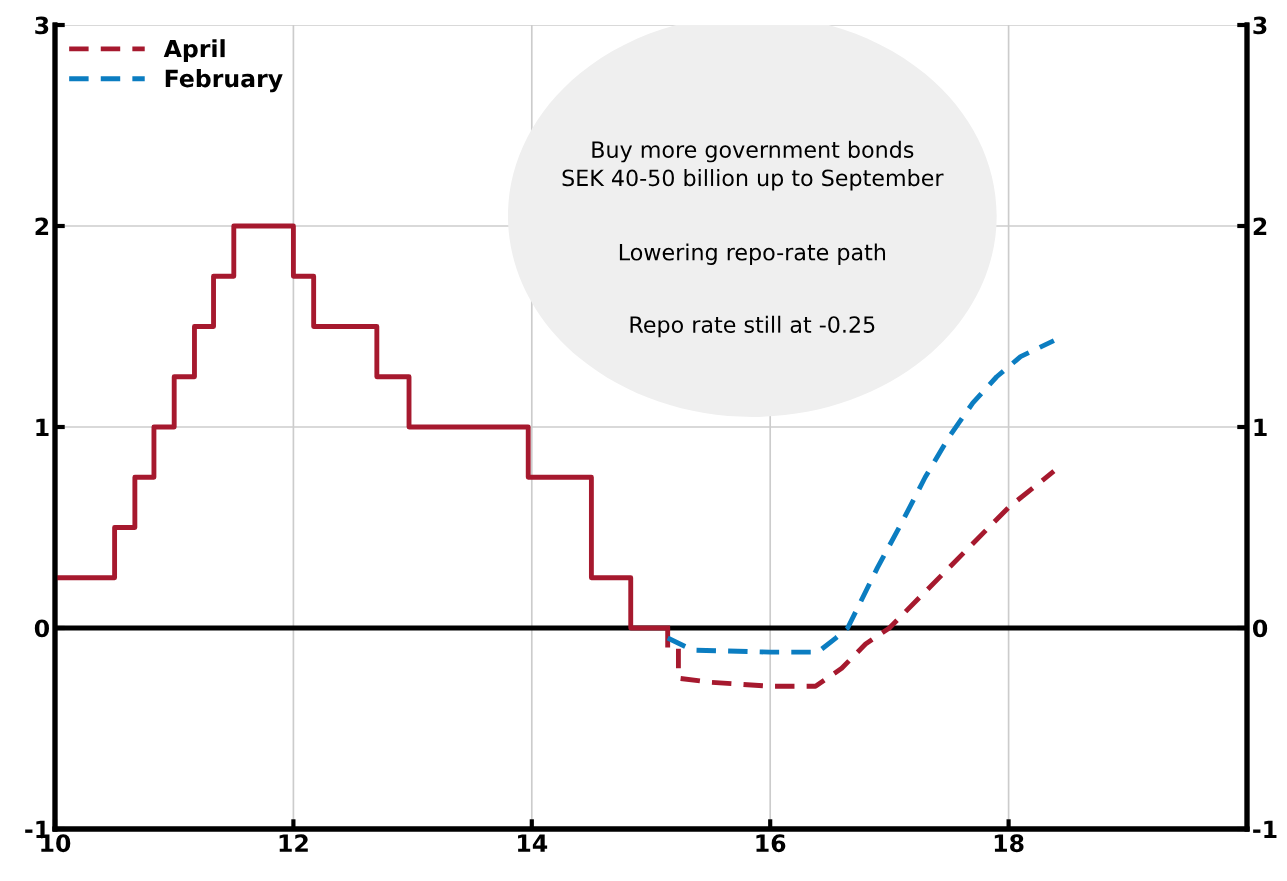 The width and height of the screenshot is (1287, 881). Describe the element at coordinates (752, 326) in the screenshot. I see `annotation: Repo rate still at -0.25` at that location.